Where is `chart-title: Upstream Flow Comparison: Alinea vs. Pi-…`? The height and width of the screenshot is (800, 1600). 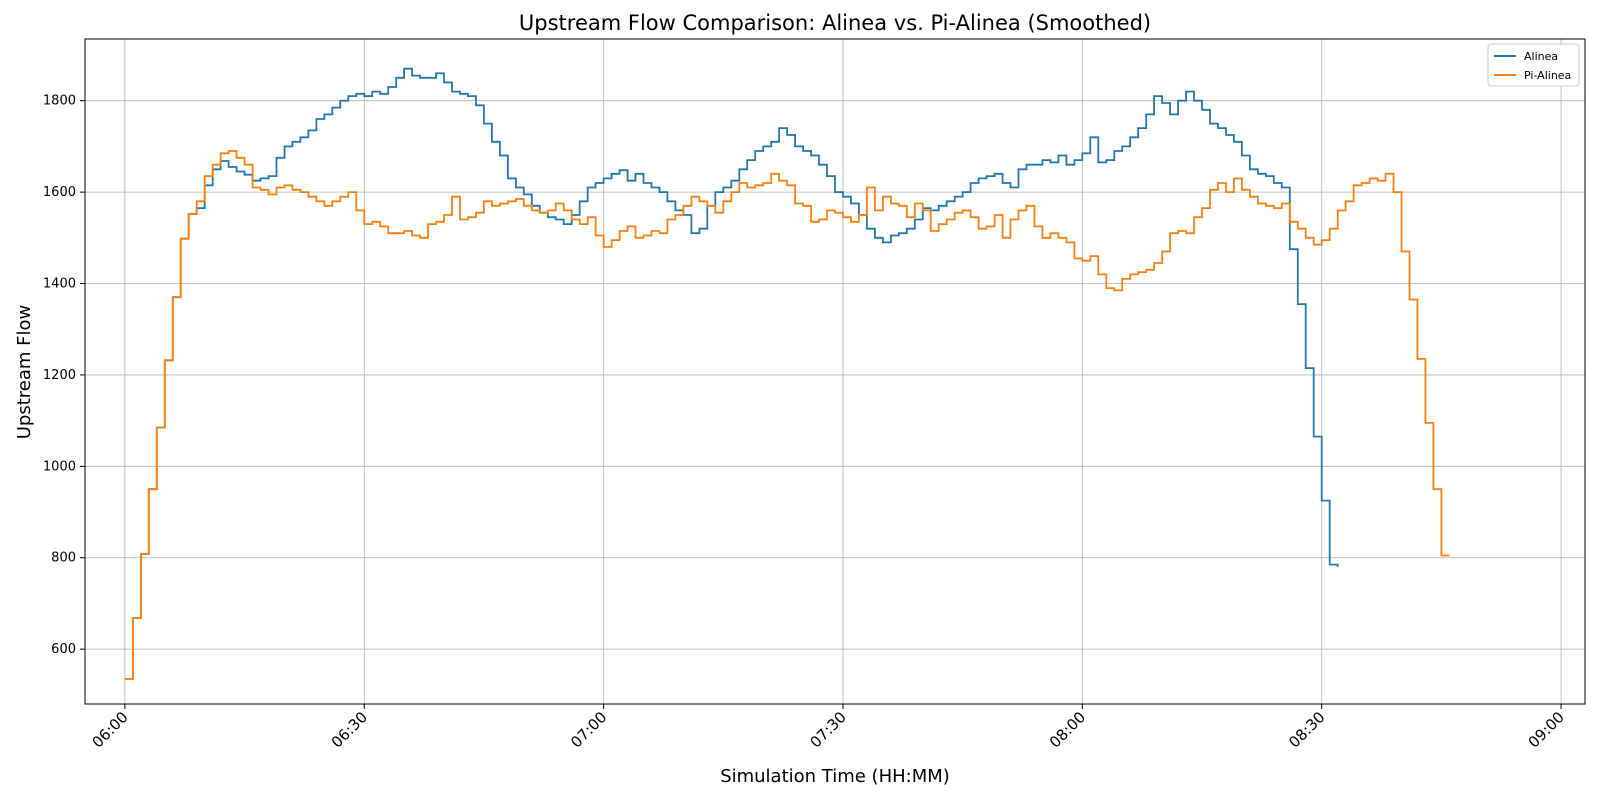
chart-title: Upstream Flow Comparison: Alinea vs. Pi-… is located at coordinates (835, 23).